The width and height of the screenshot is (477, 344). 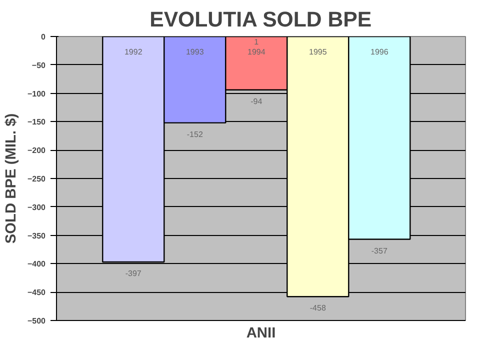 What do you see at coordinates (36, 235) in the screenshot?
I see `y-tick-label: −350` at bounding box center [36, 235].